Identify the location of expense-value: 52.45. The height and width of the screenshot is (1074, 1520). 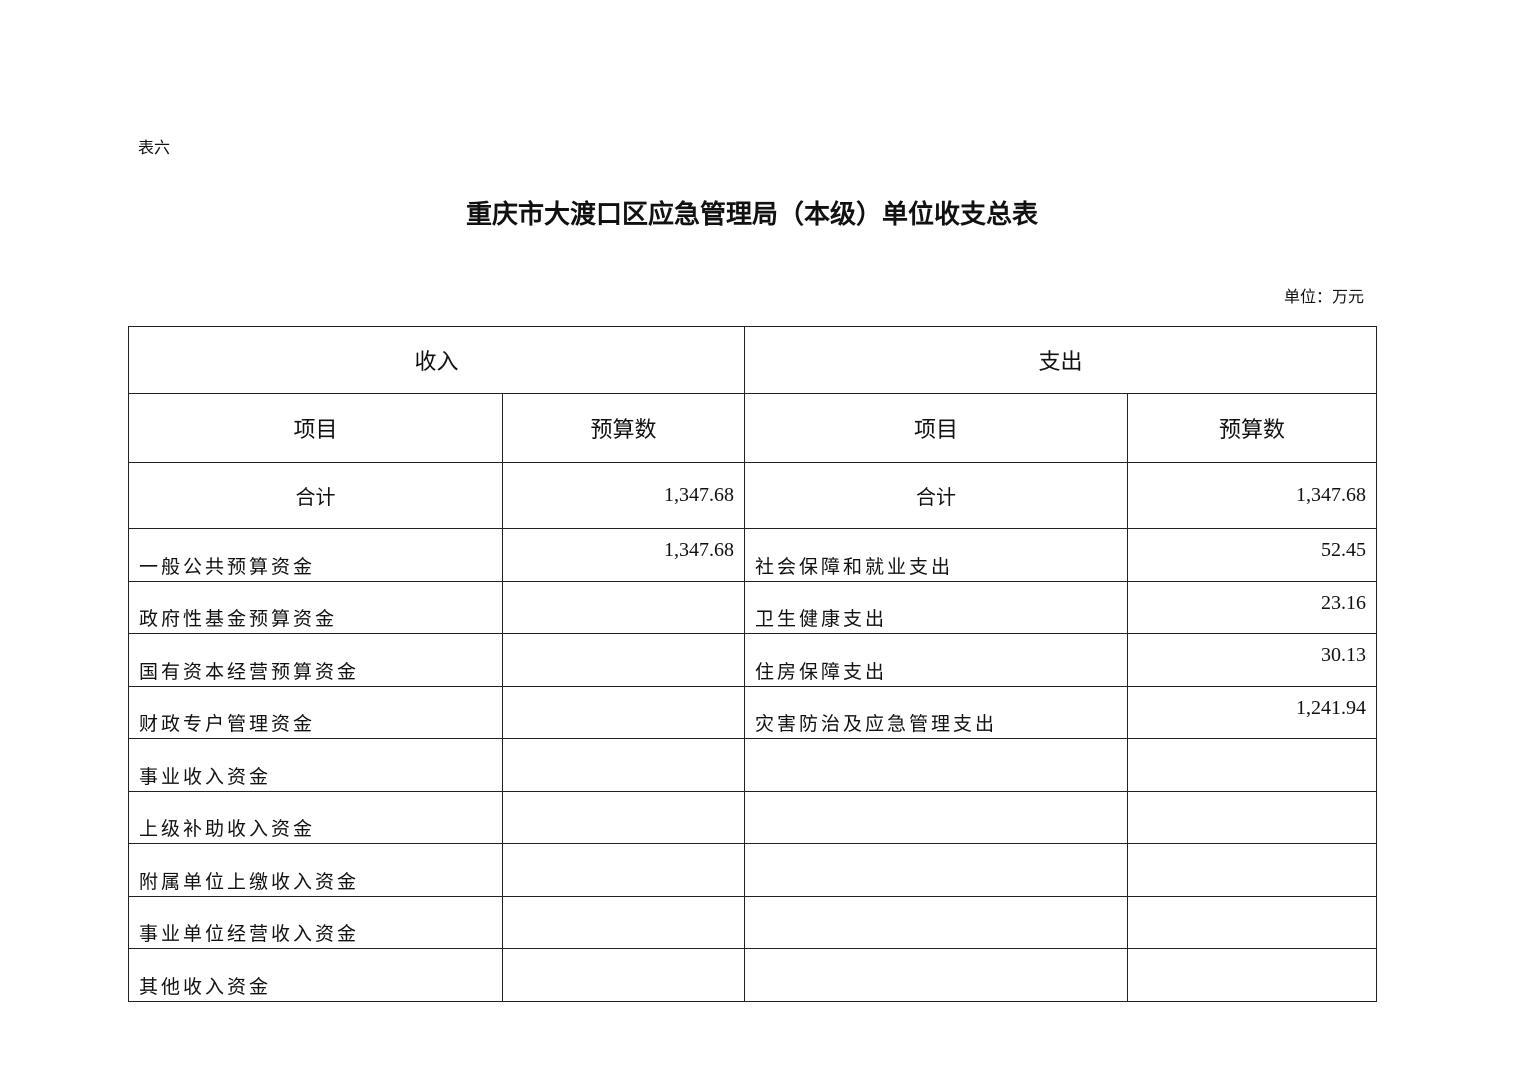
(1252, 555).